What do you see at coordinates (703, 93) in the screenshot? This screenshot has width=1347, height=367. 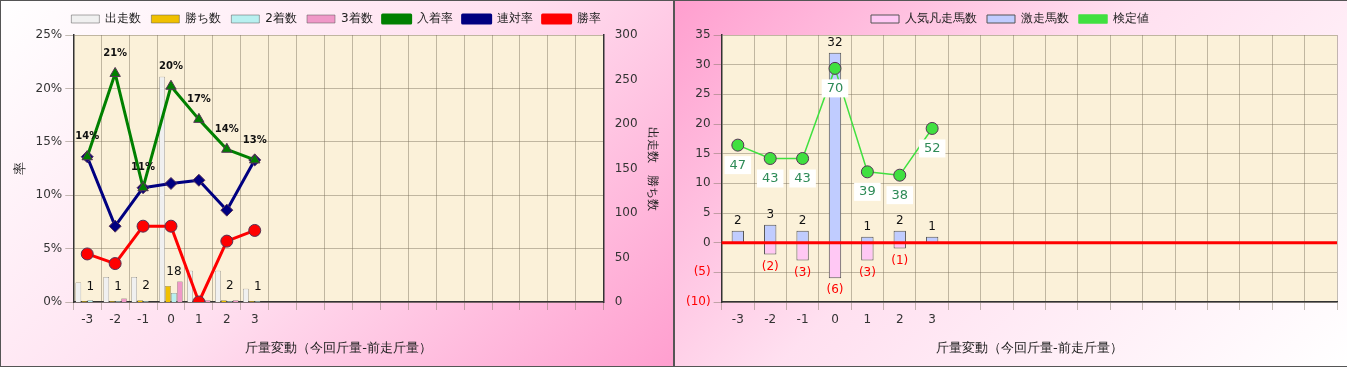 I see `y-tick-label: 25` at bounding box center [703, 93].